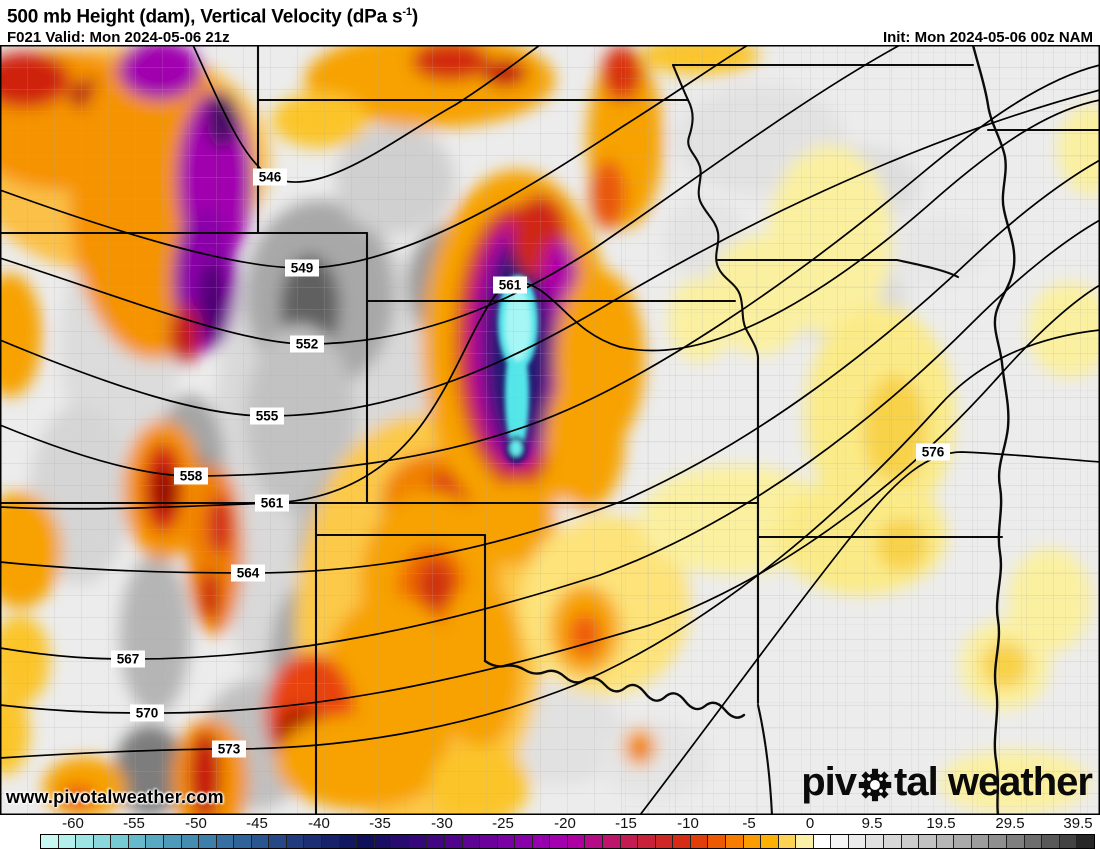  Describe the element at coordinates (73, 823) in the screenshot. I see `colorbar-tick: -60` at that location.